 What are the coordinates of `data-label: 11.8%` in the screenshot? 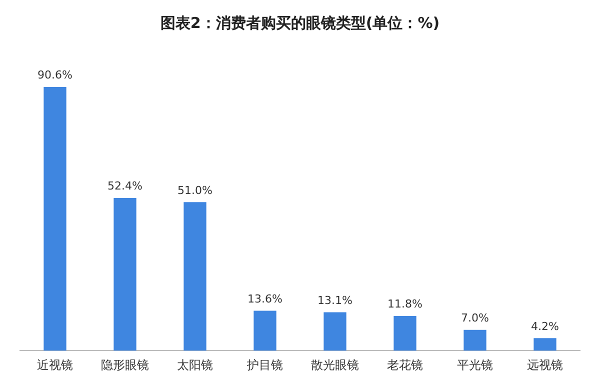 It's located at (405, 304).